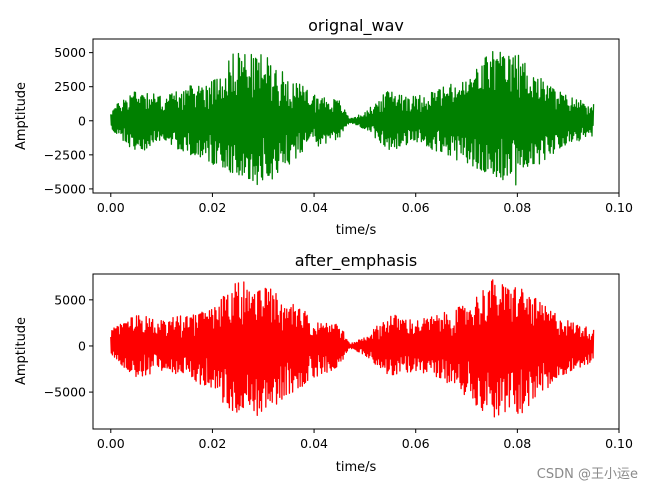  What do you see at coordinates (587, 474) in the screenshot?
I see `watermark: CSDN @王小运e` at bounding box center [587, 474].